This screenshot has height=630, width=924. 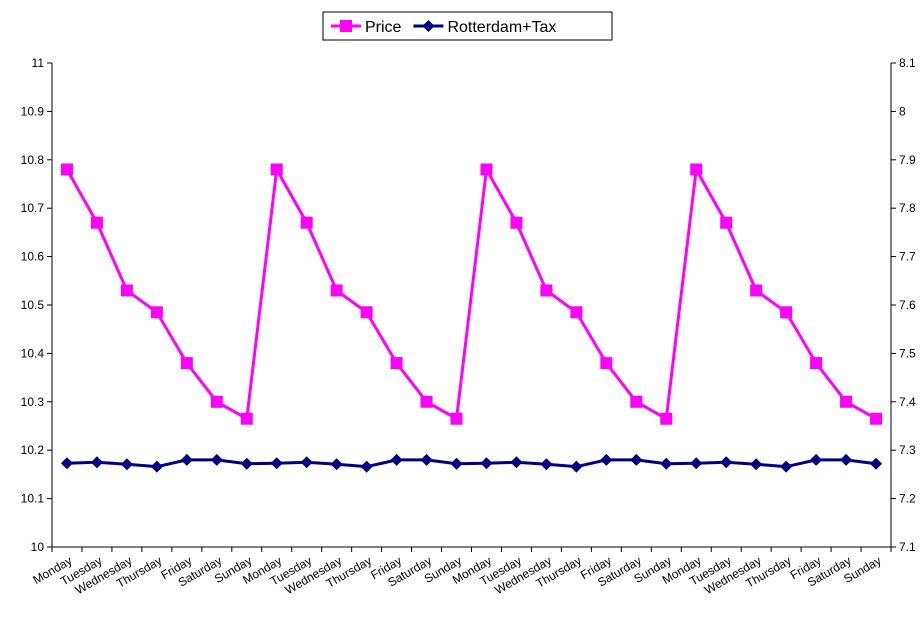 What do you see at coordinates (33, 160) in the screenshot?
I see `left-y-tick-label: 10.8` at bounding box center [33, 160].